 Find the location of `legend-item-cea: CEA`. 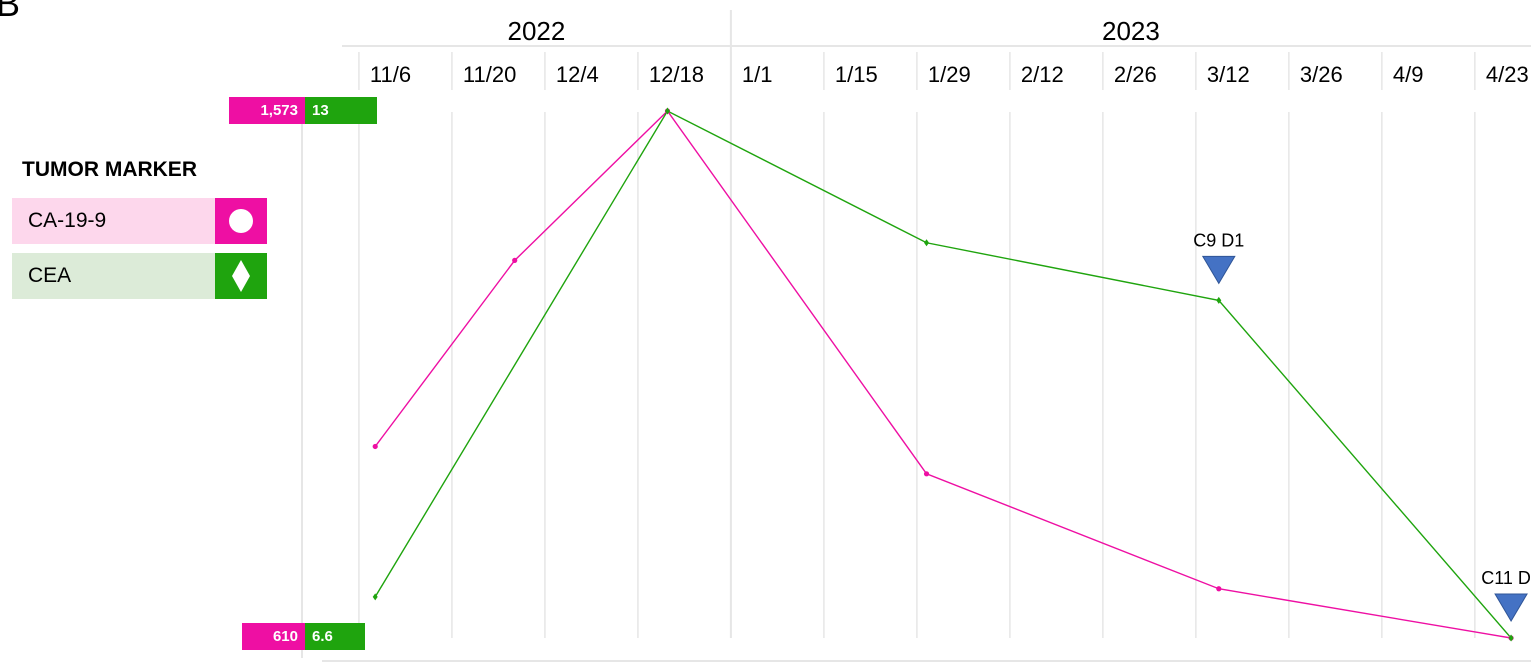

legend-item-cea: CEA is located at coordinates (139, 276).